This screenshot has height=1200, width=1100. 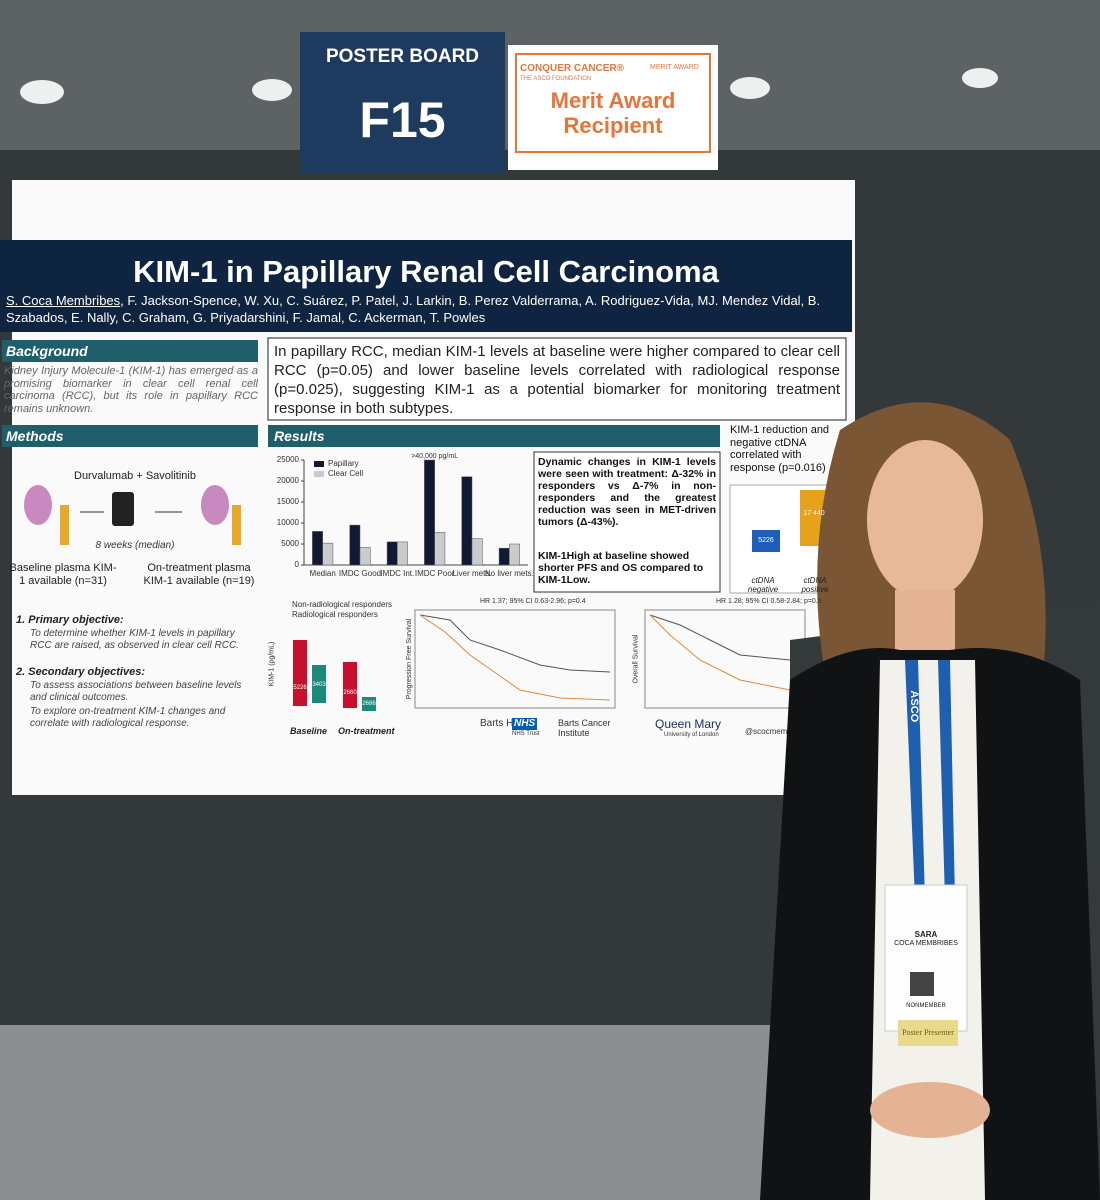 What do you see at coordinates (769, 601) in the screenshot?
I see `hr-text: HR 1.28; 95% CI 0.58-2.84; p=0.5` at bounding box center [769, 601].